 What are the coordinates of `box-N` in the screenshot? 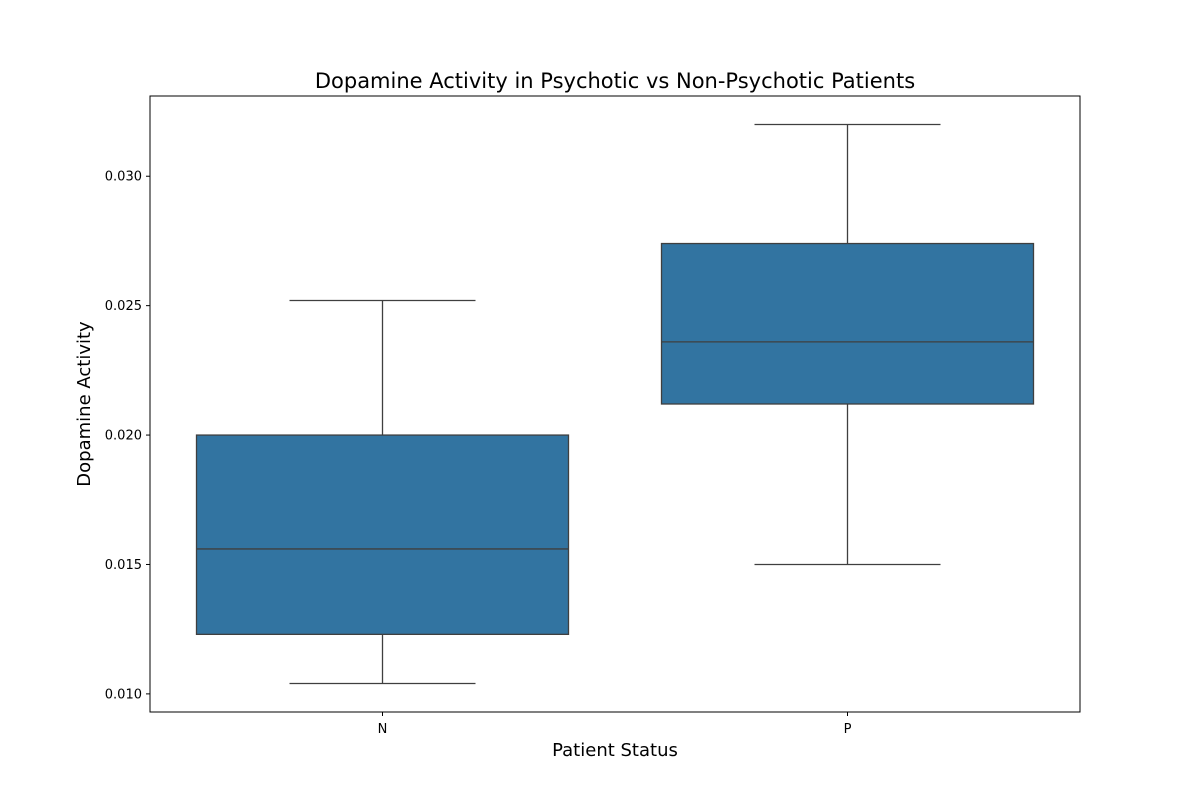 It's located at (382, 535).